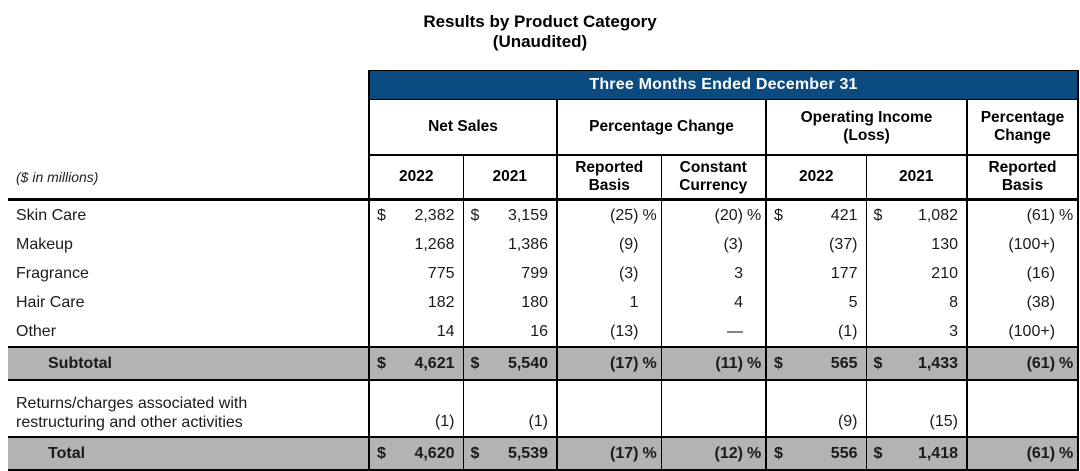 The image size is (1080, 471). I want to click on col-reported-basis: Reported Basis, so click(608, 178).